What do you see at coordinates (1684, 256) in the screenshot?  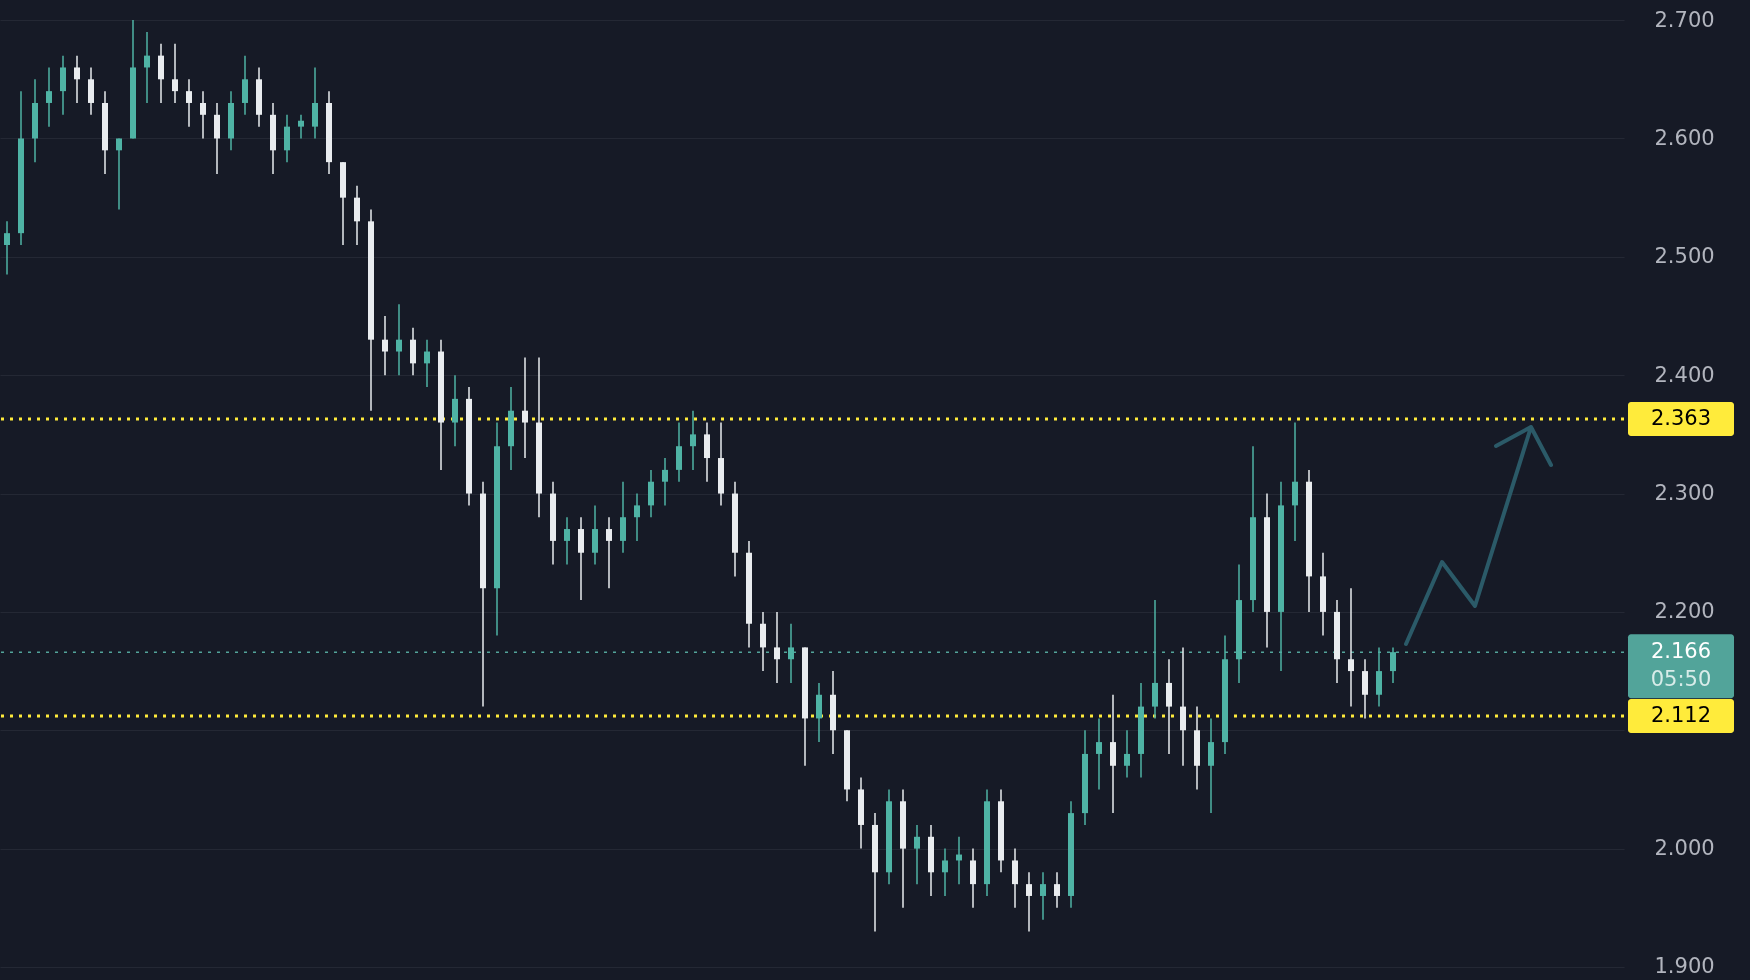 I see `y-tick-label: 2.500` at bounding box center [1684, 256].